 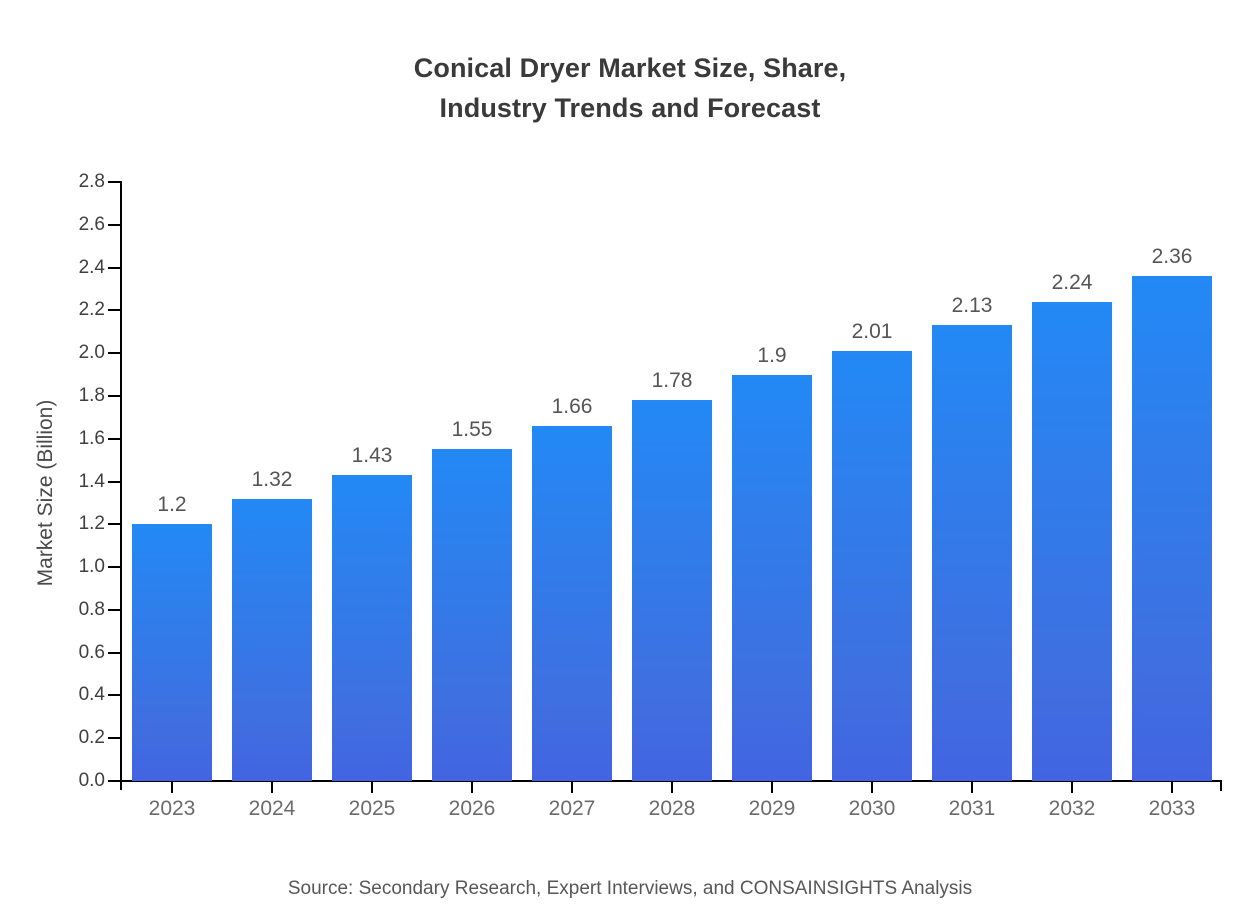 What do you see at coordinates (772, 355) in the screenshot?
I see `bar-value-label: 1.9` at bounding box center [772, 355].